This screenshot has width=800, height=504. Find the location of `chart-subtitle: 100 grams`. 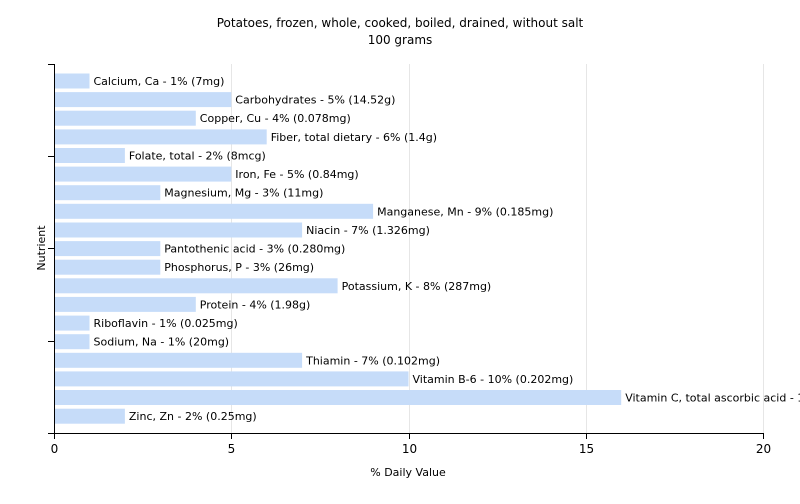

chart-subtitle: 100 grams is located at coordinates (400, 40).